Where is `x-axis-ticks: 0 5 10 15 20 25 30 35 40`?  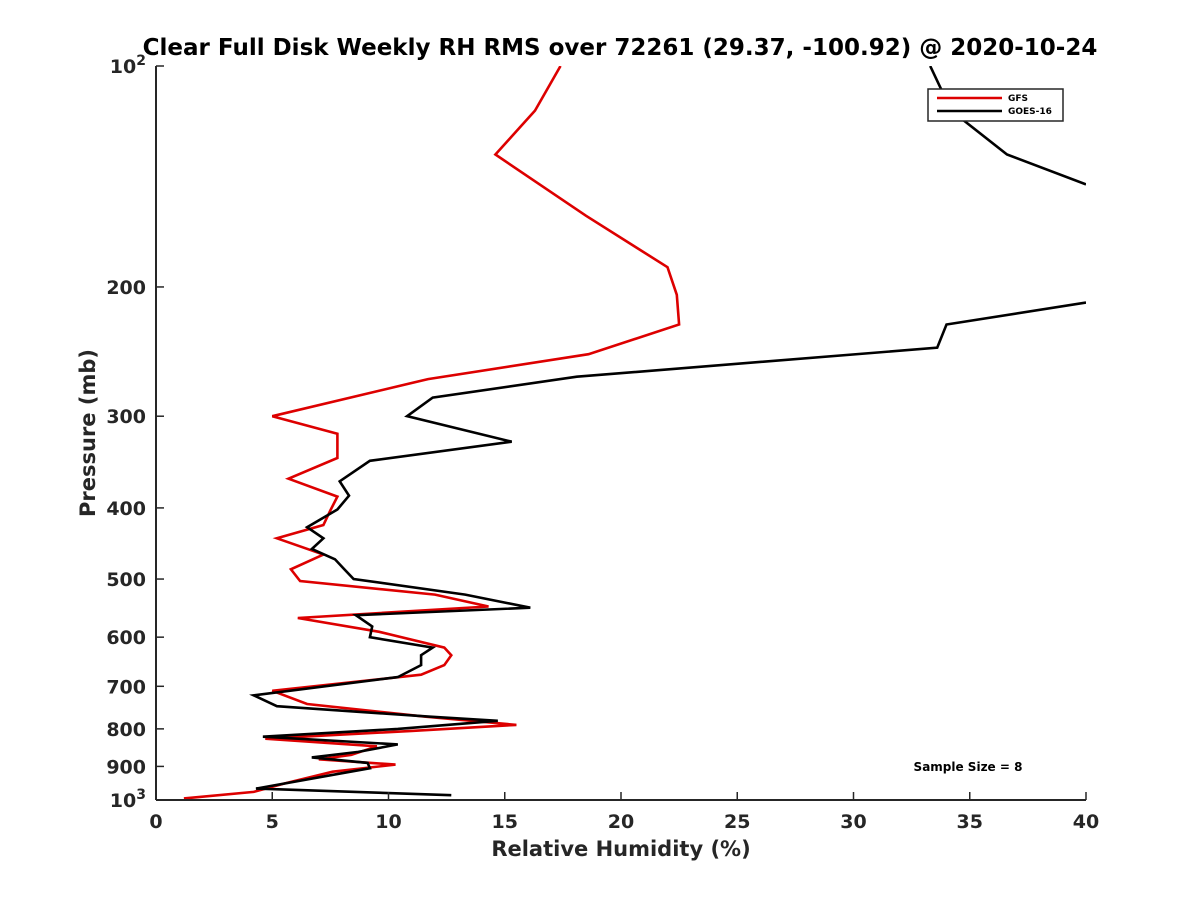
x-axis-ticks: 0 5 10 15 20 25 30 35 40 is located at coordinates (624, 812).